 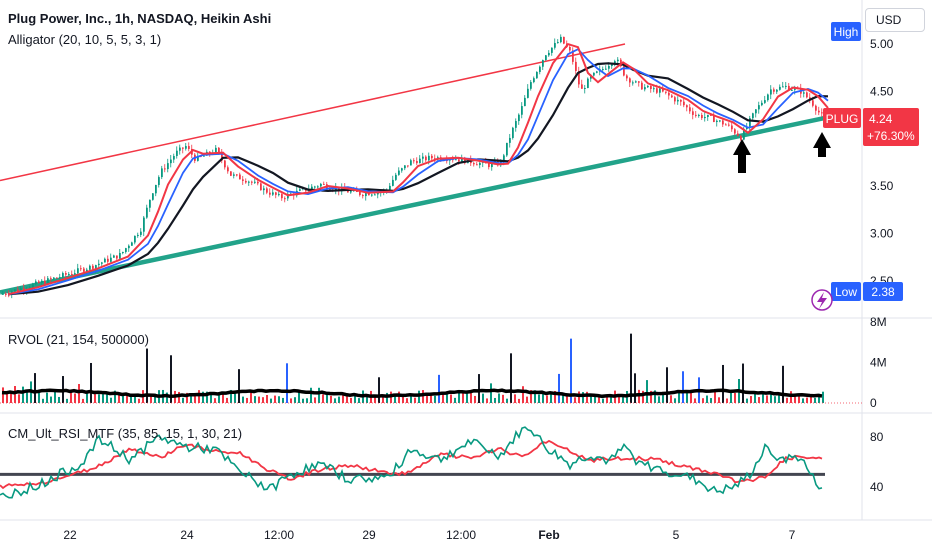 I want to click on rsi-line, so click(x=411, y=462).